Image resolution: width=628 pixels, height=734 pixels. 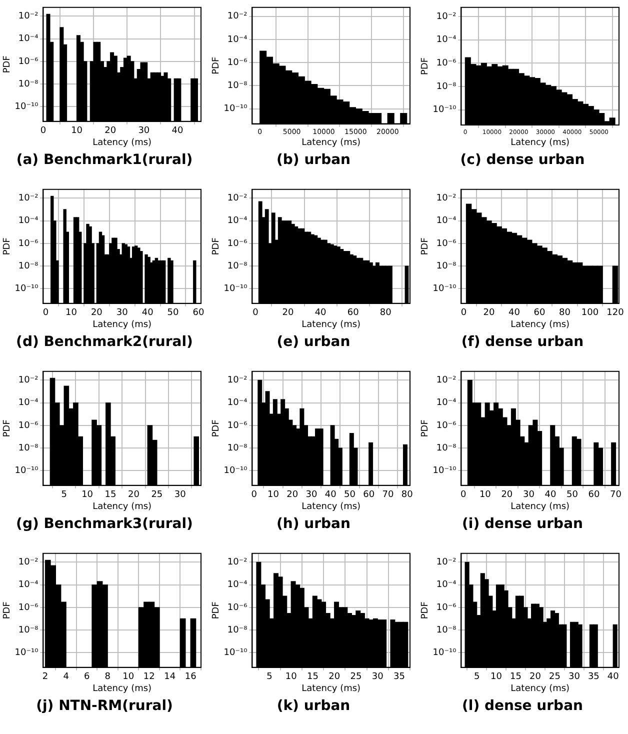 What do you see at coordinates (104, 160) in the screenshot?
I see `text: (a) Benchmark1(rural)` at bounding box center [104, 160].